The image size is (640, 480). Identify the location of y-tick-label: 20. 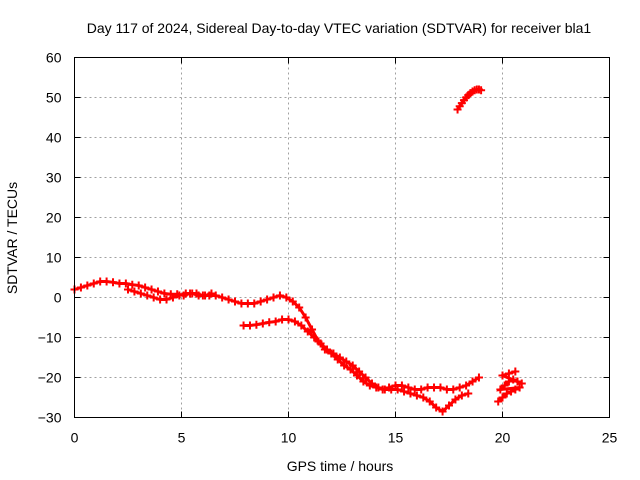
(54, 218).